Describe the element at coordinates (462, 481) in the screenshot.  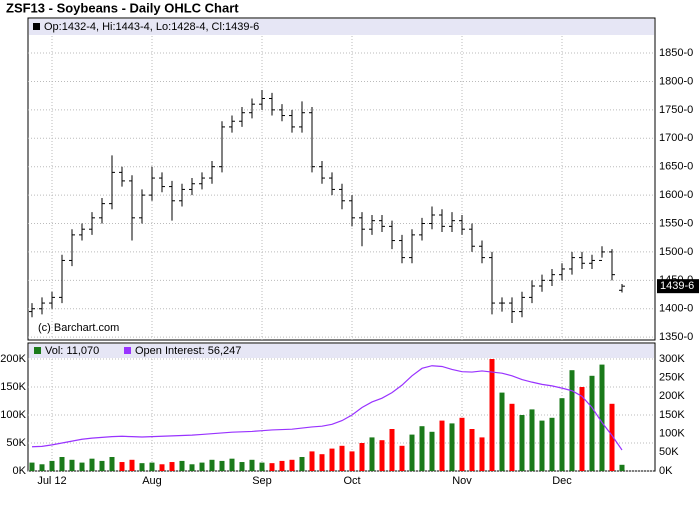
I see `x-tick-label: Nov` at that location.